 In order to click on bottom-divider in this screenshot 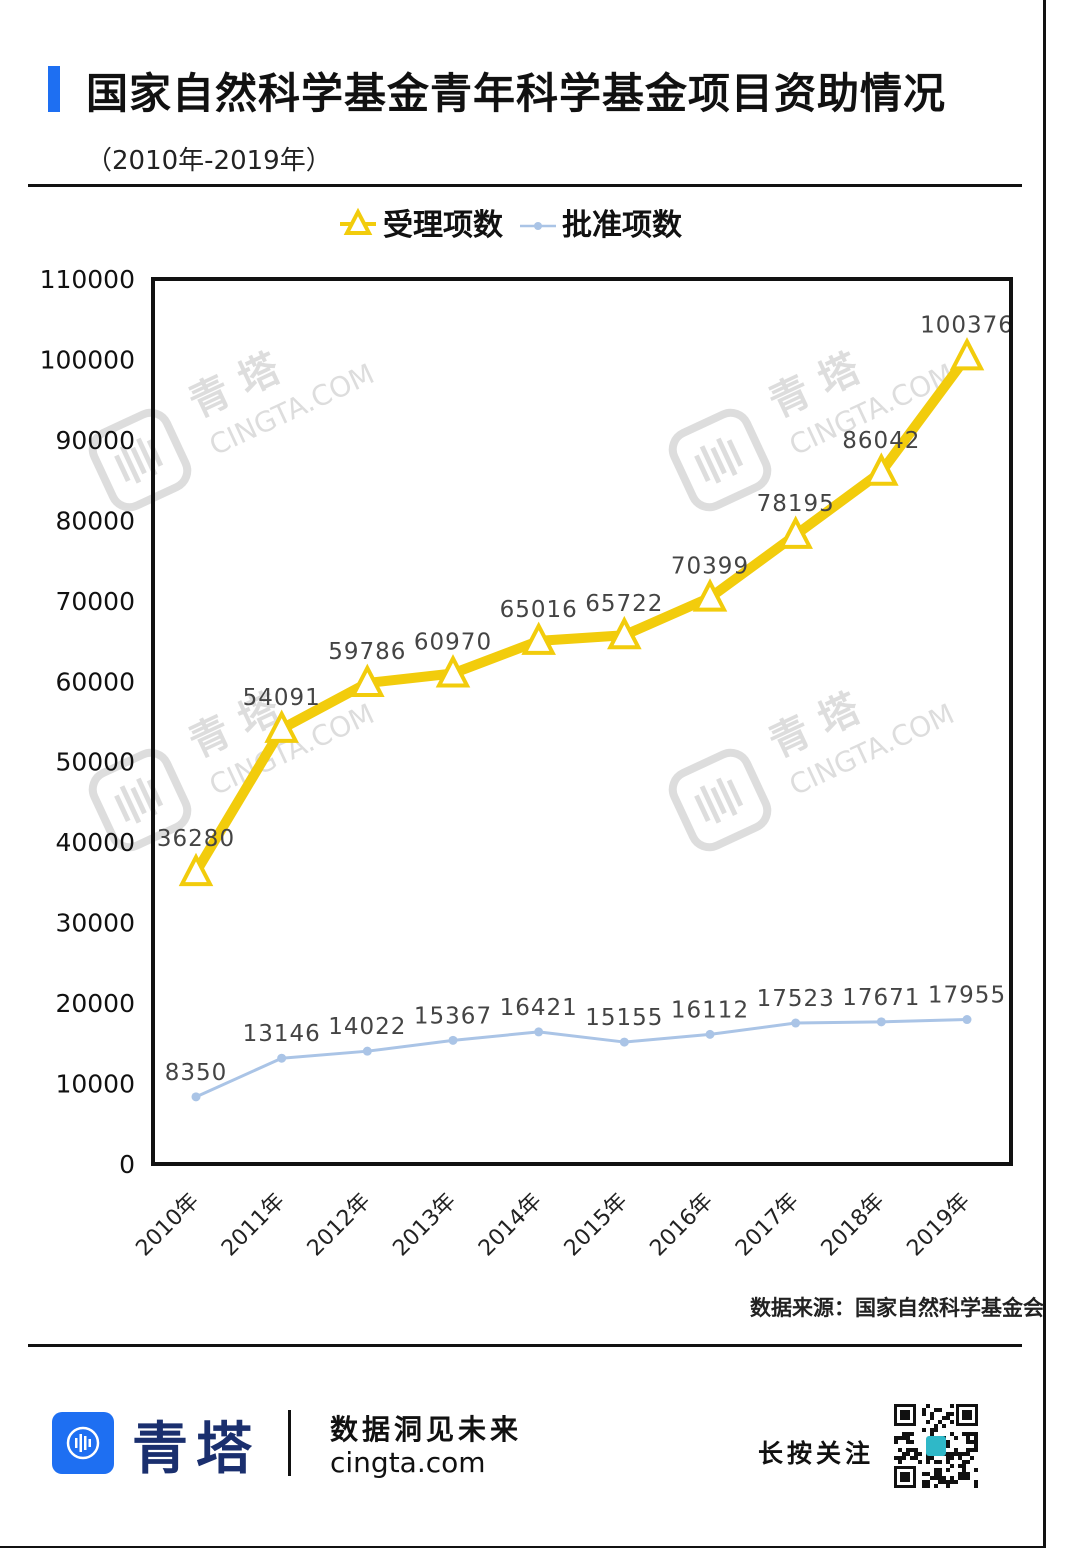, I will do `click(525, 1345)`.